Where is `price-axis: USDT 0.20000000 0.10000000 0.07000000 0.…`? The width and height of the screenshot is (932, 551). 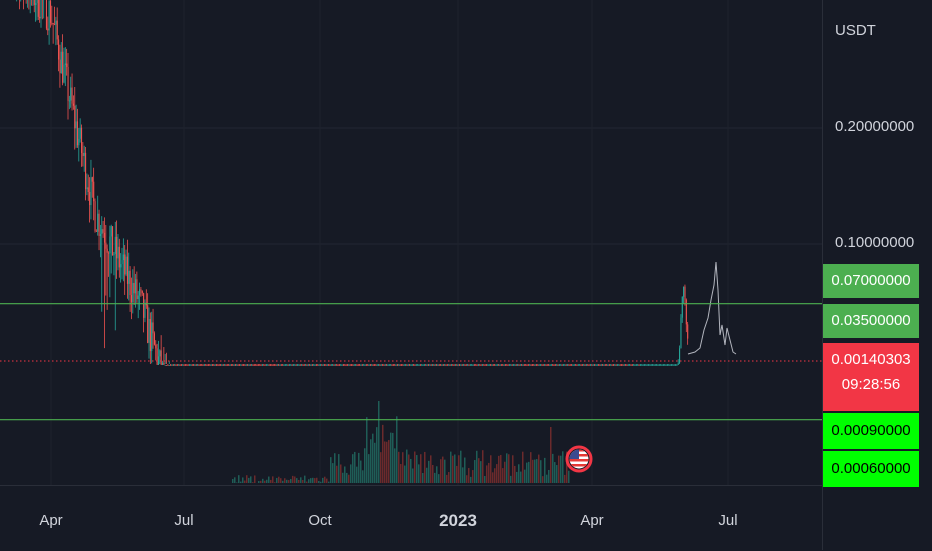 price-axis: USDT 0.20000000 0.10000000 0.07000000 0.… is located at coordinates (877, 275).